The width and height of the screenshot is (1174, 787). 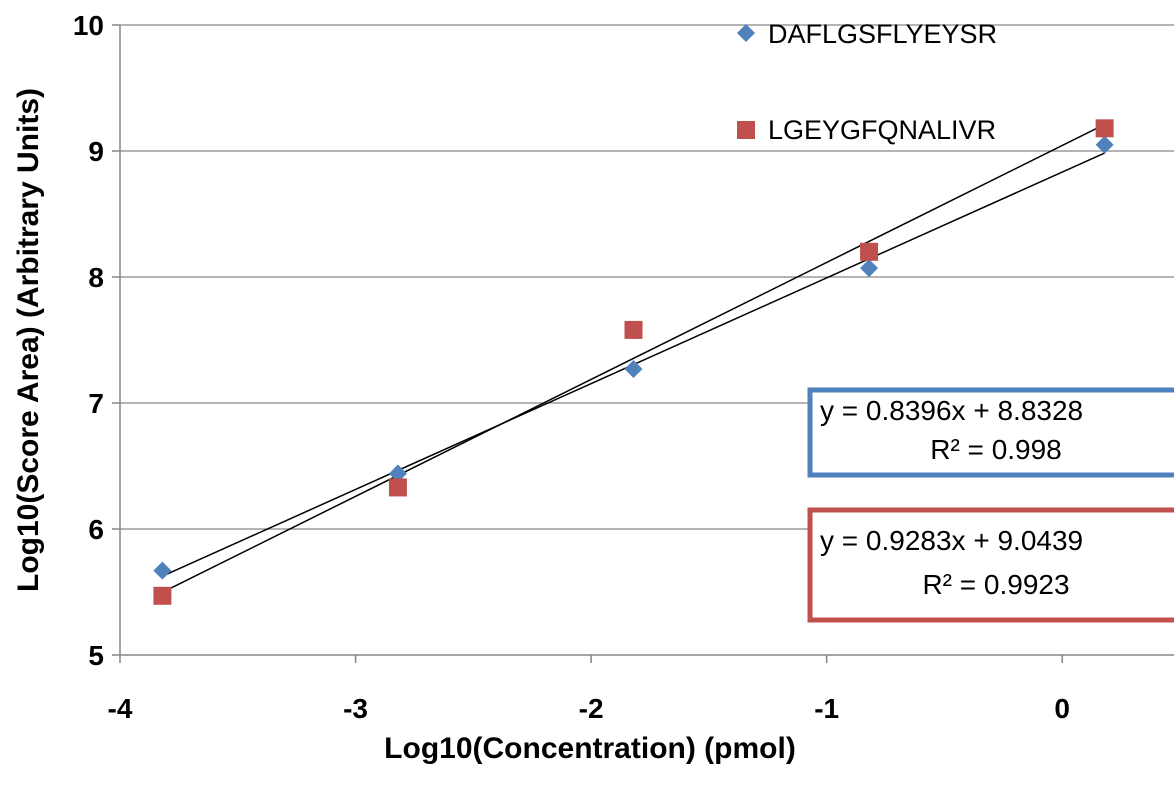 What do you see at coordinates (96, 151) in the screenshot?
I see `y-tick-label: 9` at bounding box center [96, 151].